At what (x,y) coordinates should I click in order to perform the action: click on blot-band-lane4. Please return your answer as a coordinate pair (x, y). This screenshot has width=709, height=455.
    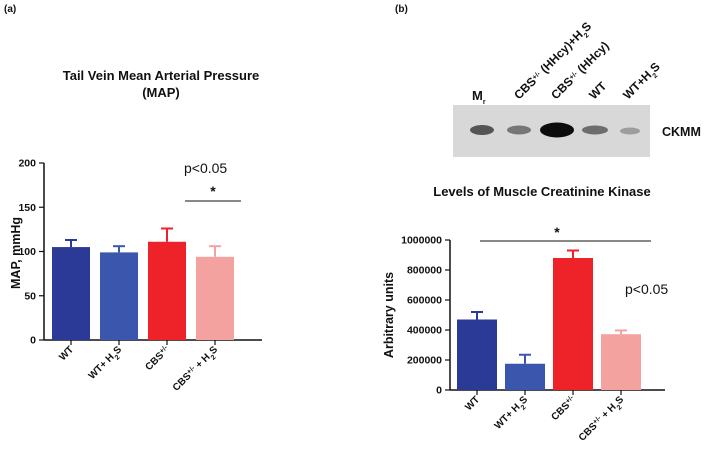
    Looking at the image, I should click on (595, 130).